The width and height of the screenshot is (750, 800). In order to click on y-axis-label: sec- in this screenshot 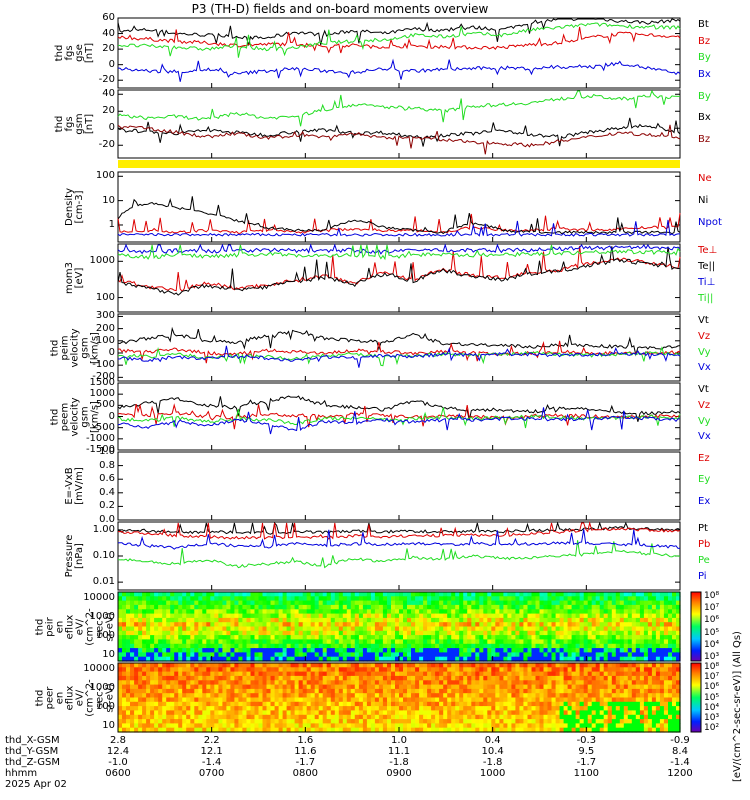, I will do `click(99, 697)`.